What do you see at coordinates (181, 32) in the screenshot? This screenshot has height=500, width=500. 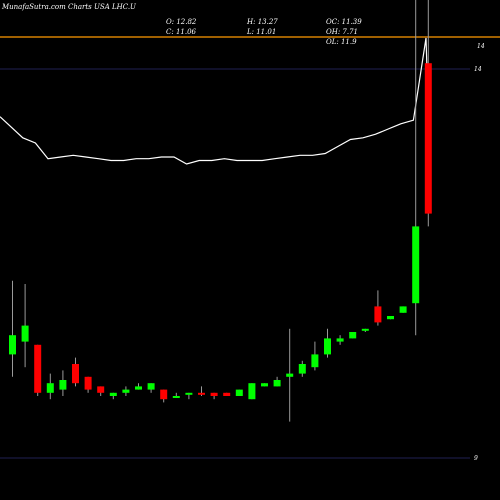 I see `ohlc-close: C: 11.06` at bounding box center [181, 32].